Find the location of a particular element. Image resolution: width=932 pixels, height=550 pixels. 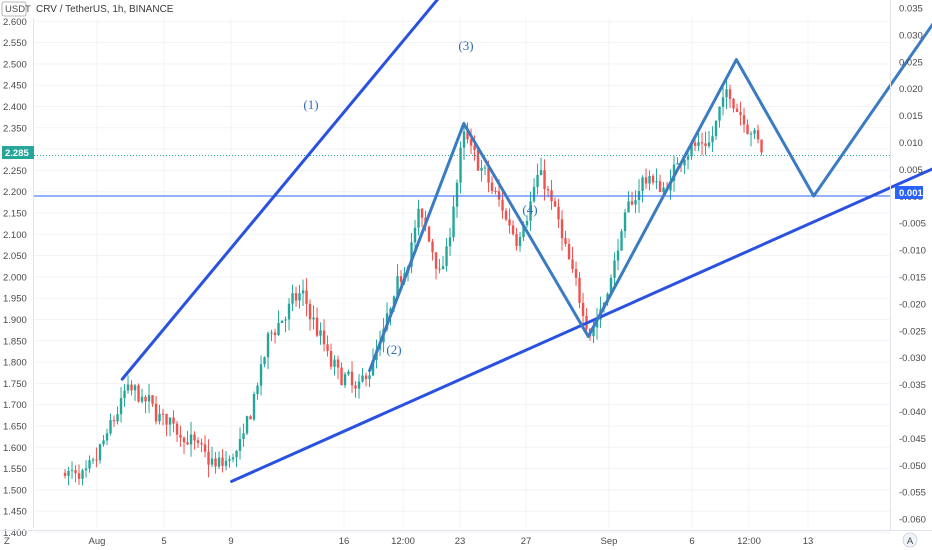

left-axis-tick: 2.600 is located at coordinates (15, 22).